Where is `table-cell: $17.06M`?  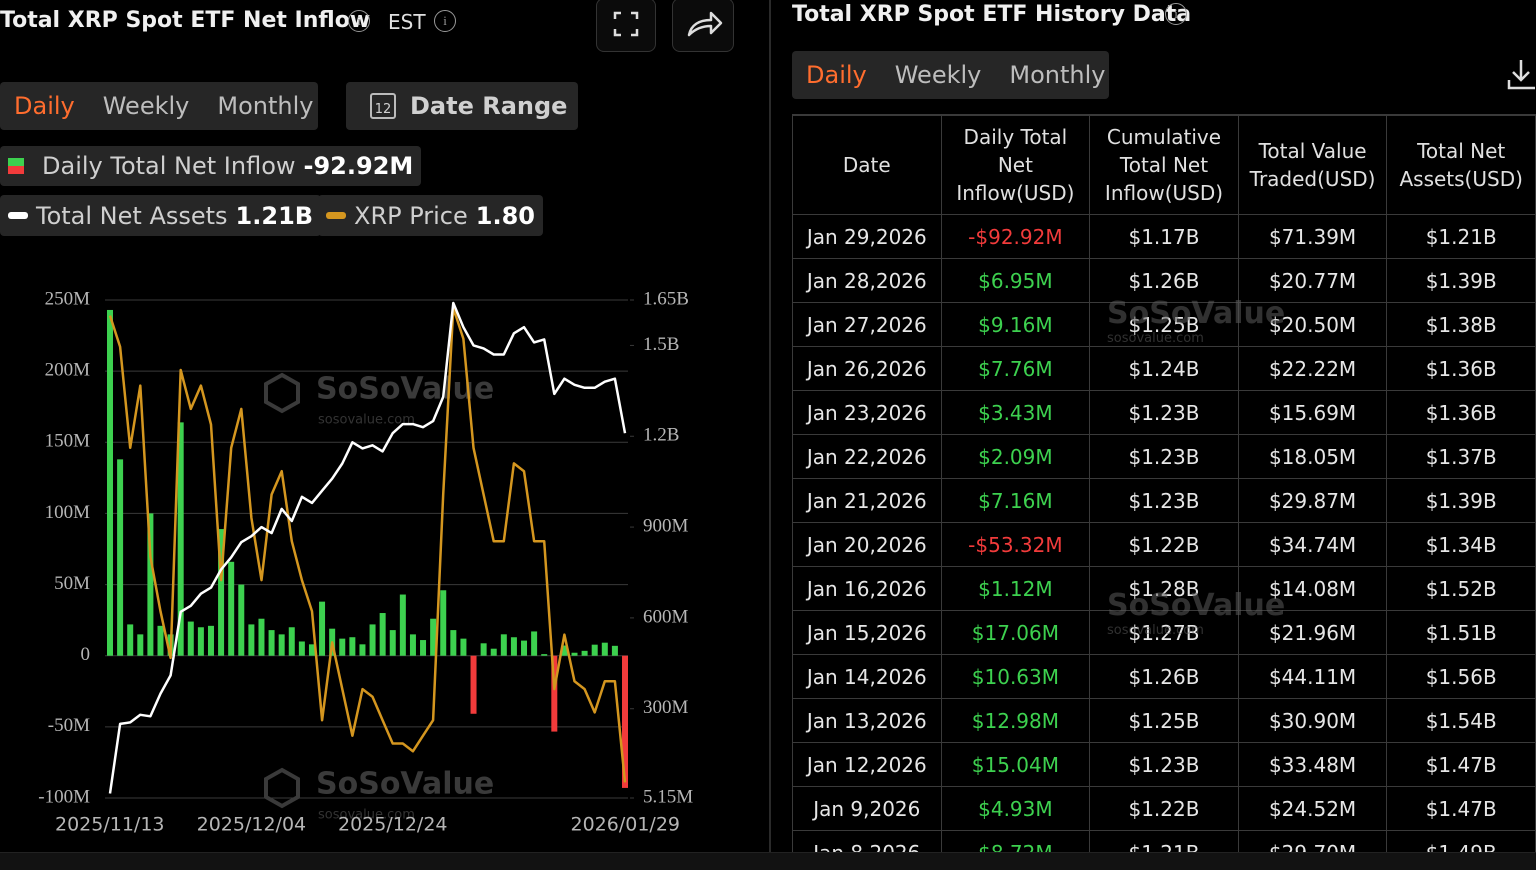 table-cell: $17.06M is located at coordinates (1015, 632).